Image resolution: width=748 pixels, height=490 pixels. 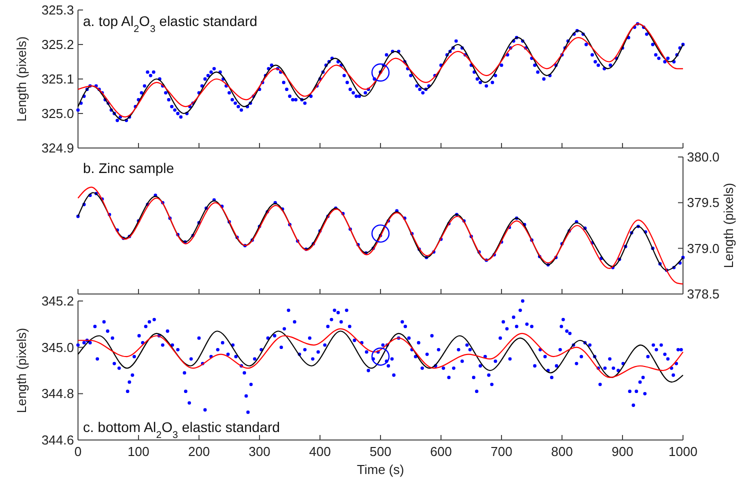 What do you see at coordinates (703, 248) in the screenshot?
I see `y-tick-label: 379.0` at bounding box center [703, 248].